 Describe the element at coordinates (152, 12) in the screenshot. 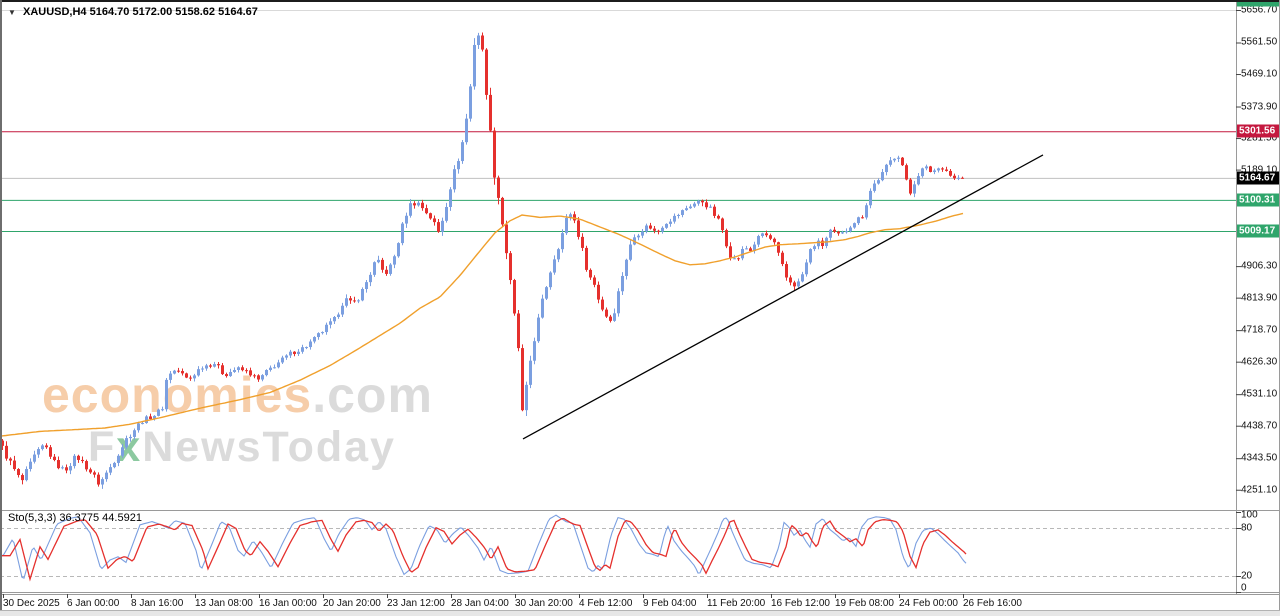

I see `ohlc-high: 5172.00` at that location.